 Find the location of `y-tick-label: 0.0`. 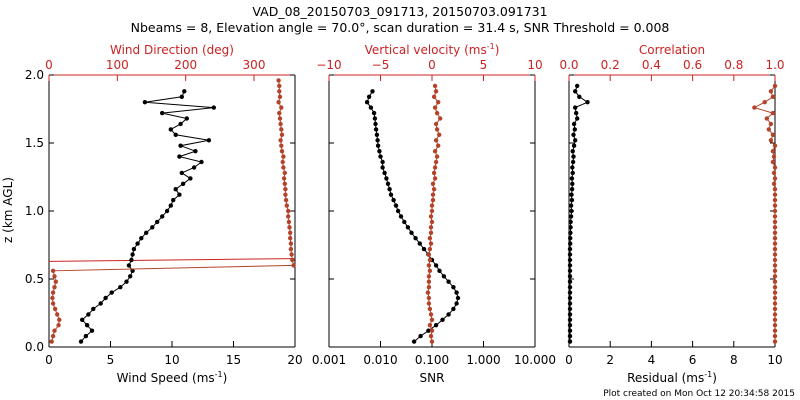

y-tick-label: 0.0 is located at coordinates (34, 347).